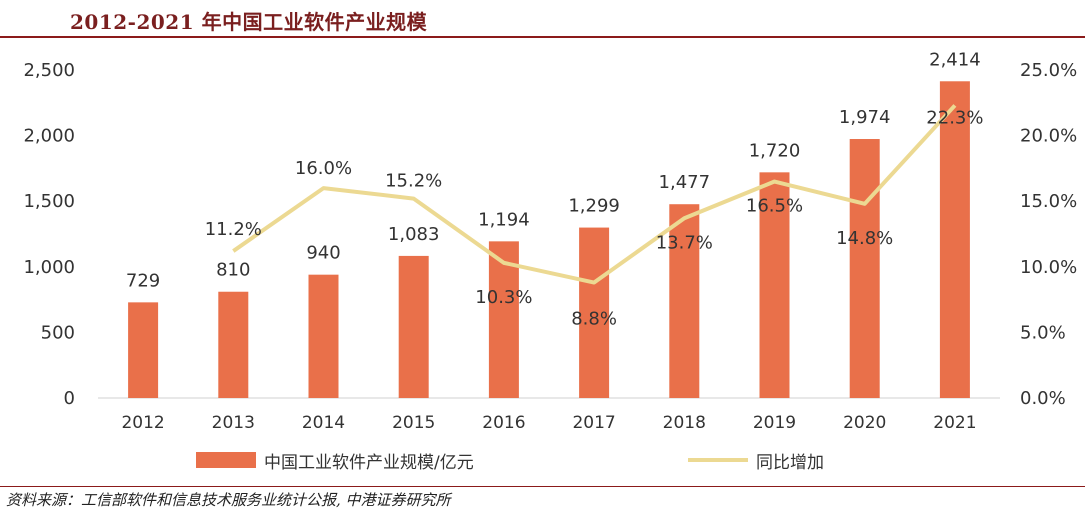  Describe the element at coordinates (954, 423) in the screenshot. I see `x-tick-label: 2021` at that location.